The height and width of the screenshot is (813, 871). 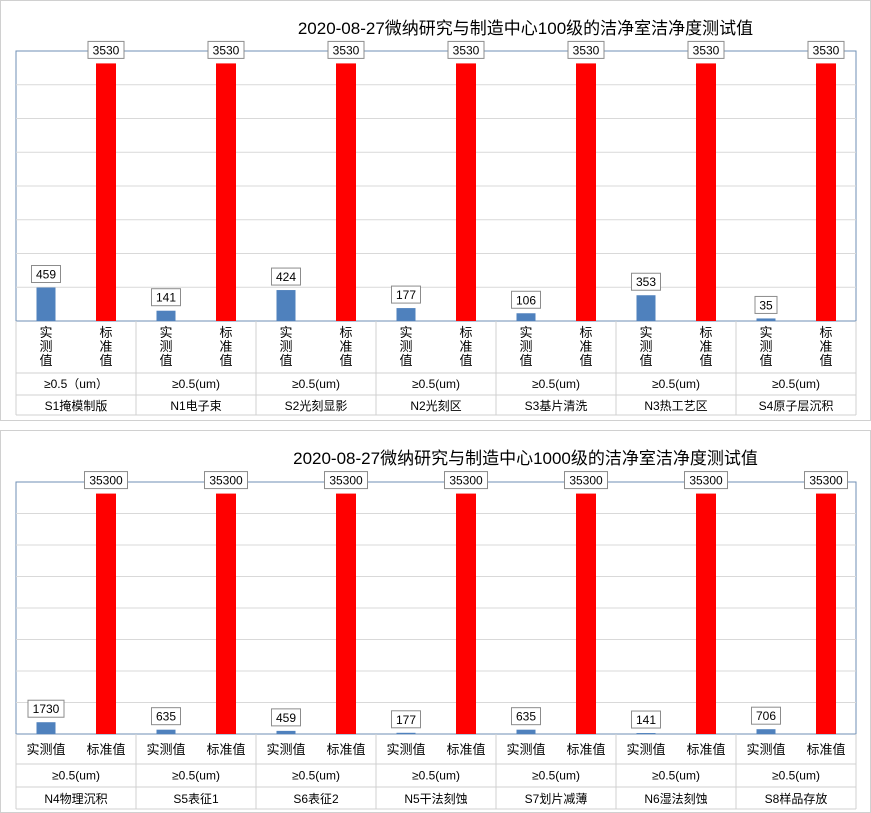 I want to click on area-label: S4原子层沉积, so click(x=796, y=406).